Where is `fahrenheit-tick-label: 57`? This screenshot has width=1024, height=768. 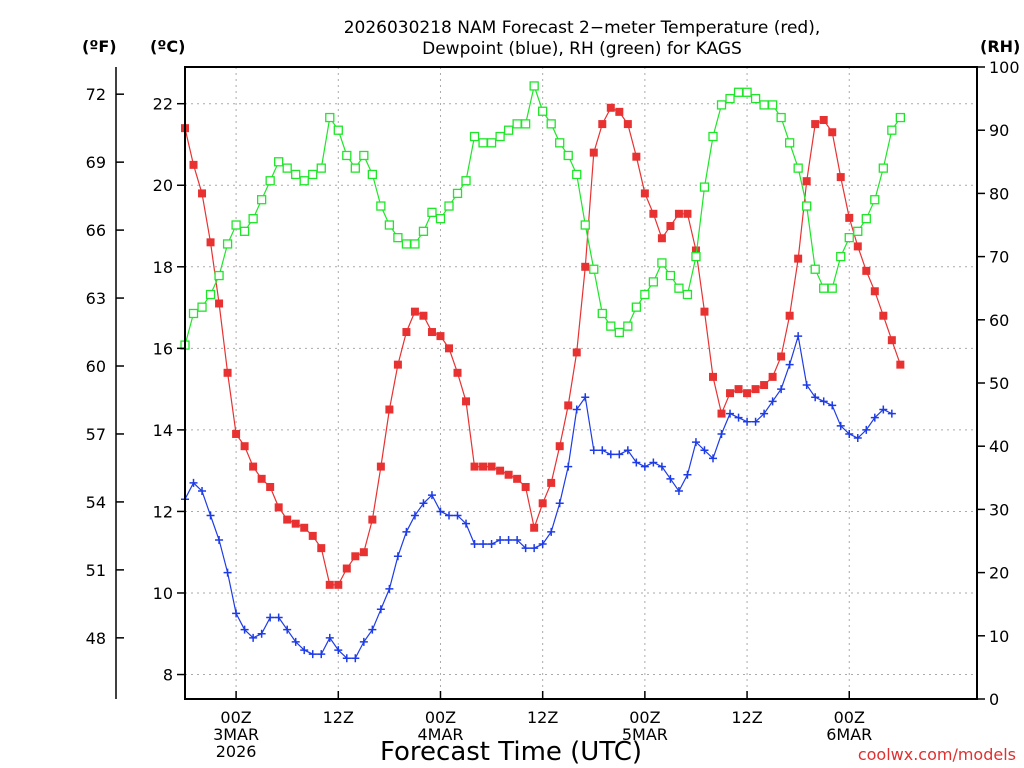 fahrenheit-tick-label: 57 is located at coordinates (96, 434).